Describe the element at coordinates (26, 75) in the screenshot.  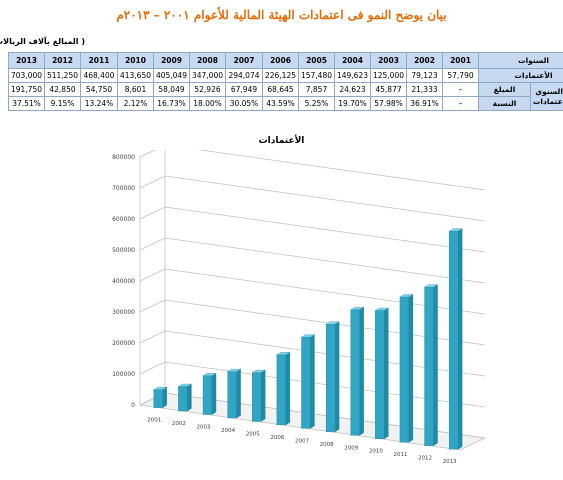
I see `table-cell: 703,000` at that location.